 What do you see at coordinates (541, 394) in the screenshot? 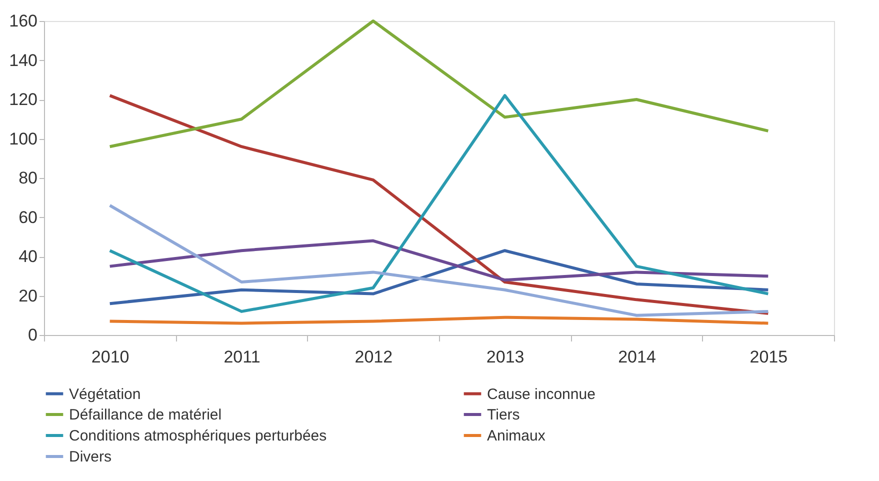
I see `legend-label: Cause inconnue` at bounding box center [541, 394].